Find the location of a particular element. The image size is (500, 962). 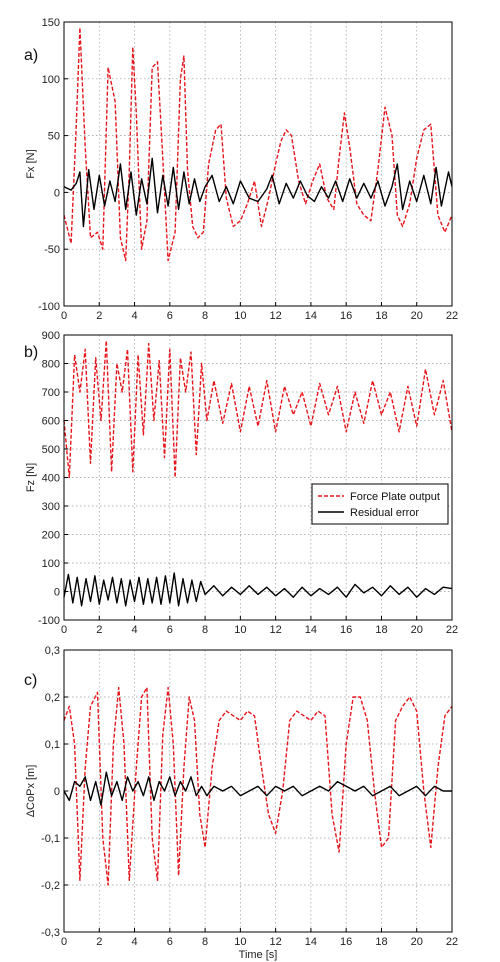

y-tick-label: -0,2 is located at coordinates (50, 886).